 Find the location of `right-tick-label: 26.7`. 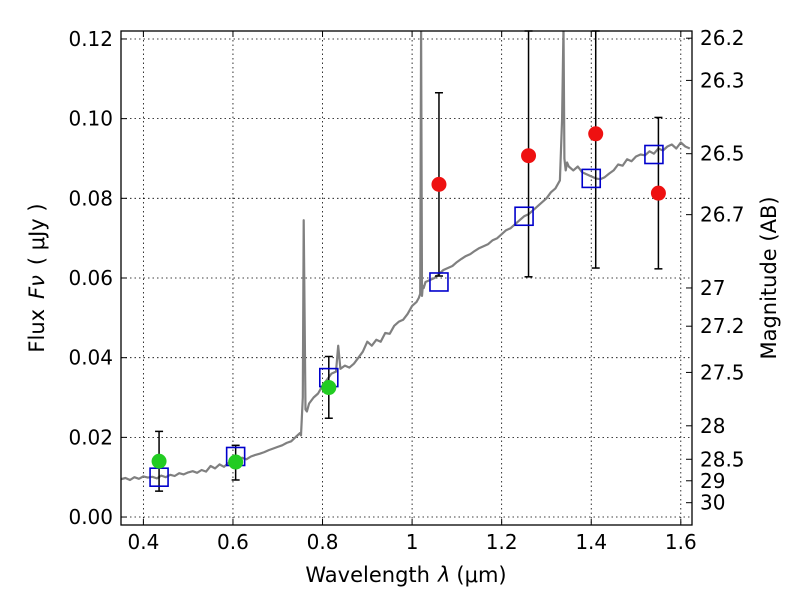

right-tick-label: 26.7 is located at coordinates (722, 215).